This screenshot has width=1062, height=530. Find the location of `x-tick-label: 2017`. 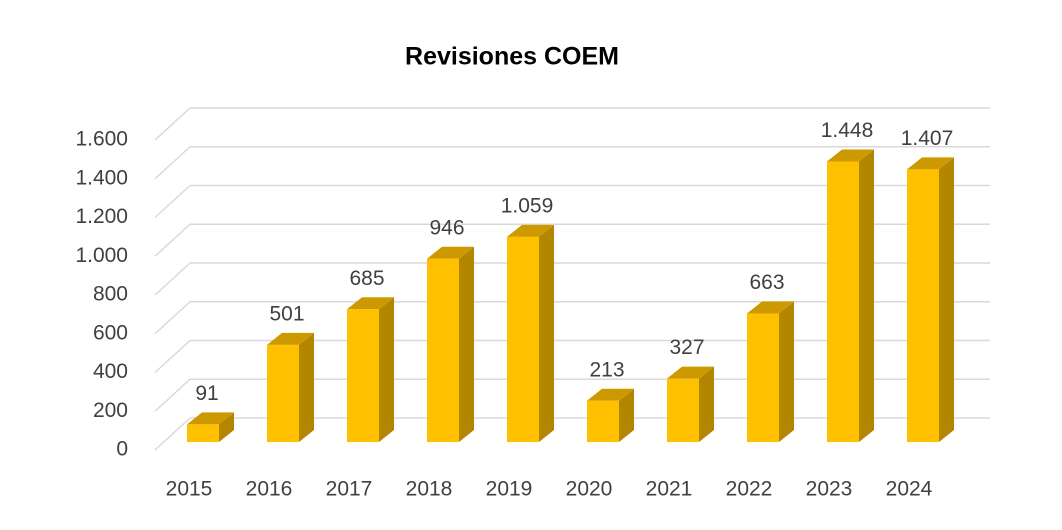

x-tick-label: 2017 is located at coordinates (349, 489).